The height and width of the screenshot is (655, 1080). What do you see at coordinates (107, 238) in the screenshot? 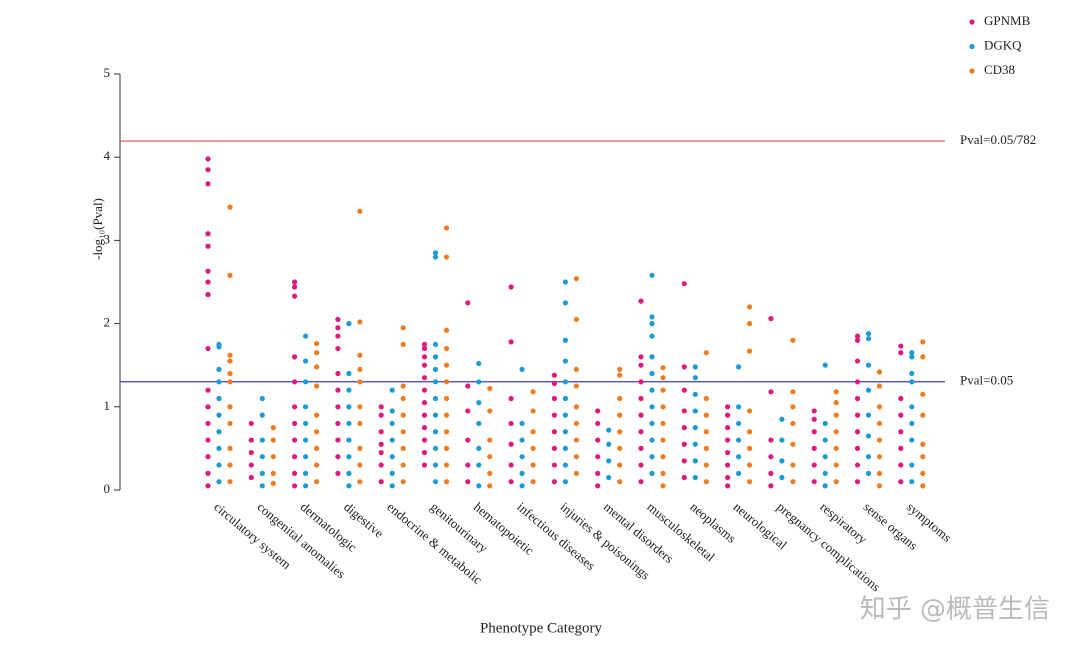
I see `y-tick-label: 3` at bounding box center [107, 238].